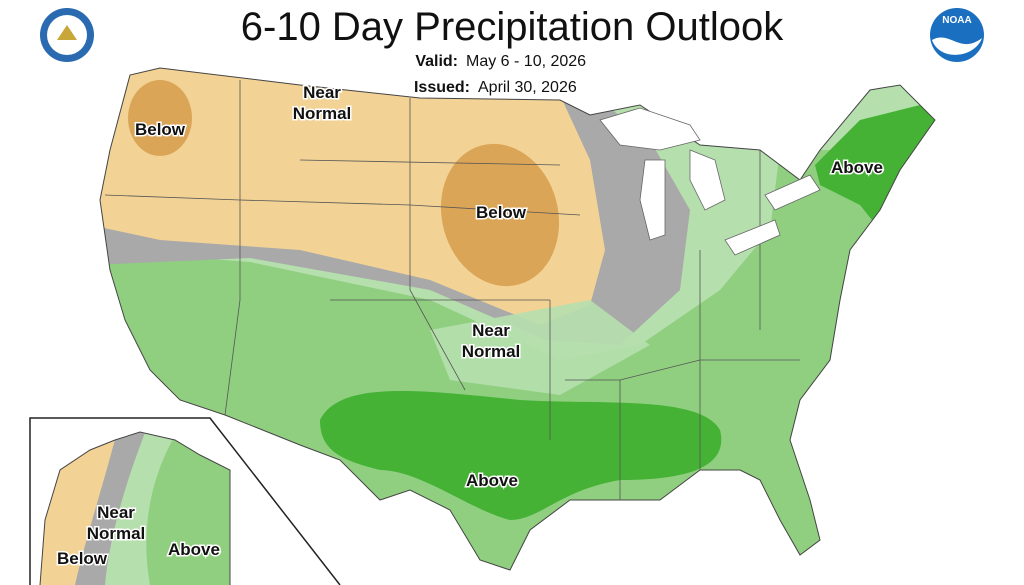  What do you see at coordinates (67, 35) in the screenshot?
I see `commerce-seal` at bounding box center [67, 35].